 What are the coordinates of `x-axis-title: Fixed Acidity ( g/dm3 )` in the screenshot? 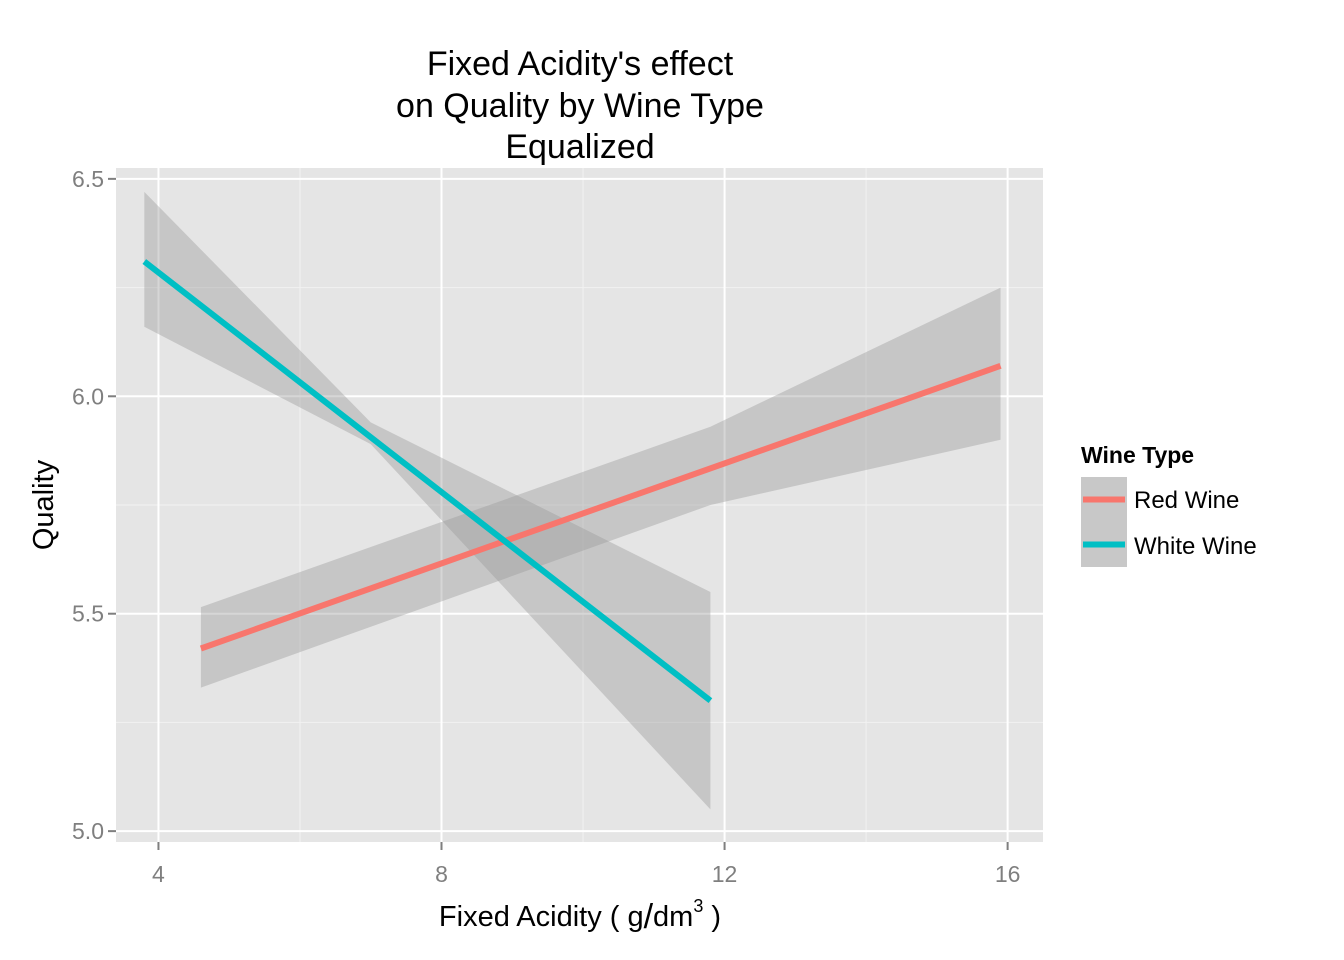 It's located at (580, 916).